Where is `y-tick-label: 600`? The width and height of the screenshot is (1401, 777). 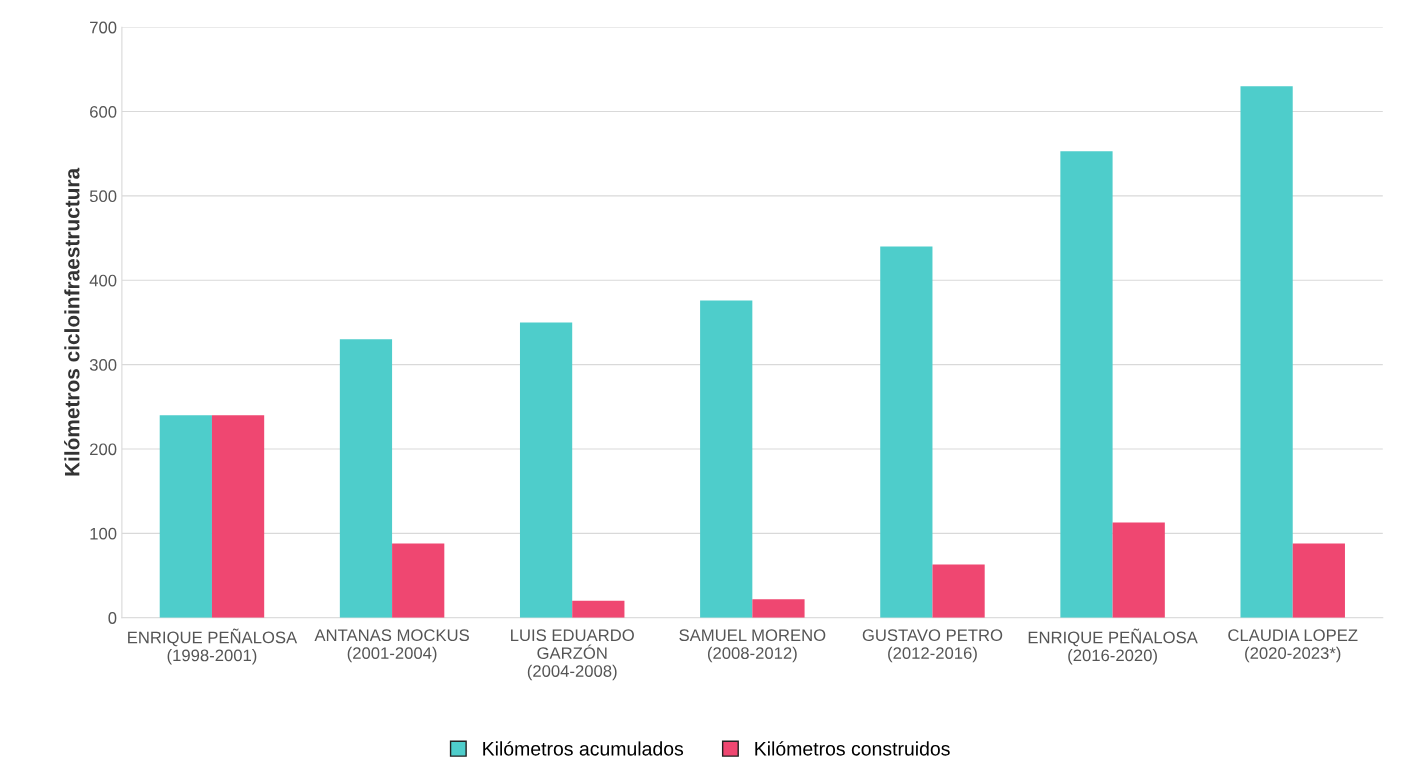 y-tick-label: 600 is located at coordinates (103, 111).